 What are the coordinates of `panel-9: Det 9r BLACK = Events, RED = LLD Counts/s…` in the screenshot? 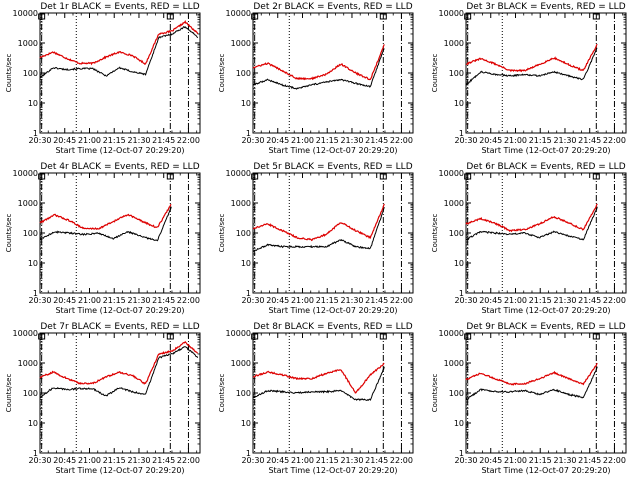 It's located at (529, 398).